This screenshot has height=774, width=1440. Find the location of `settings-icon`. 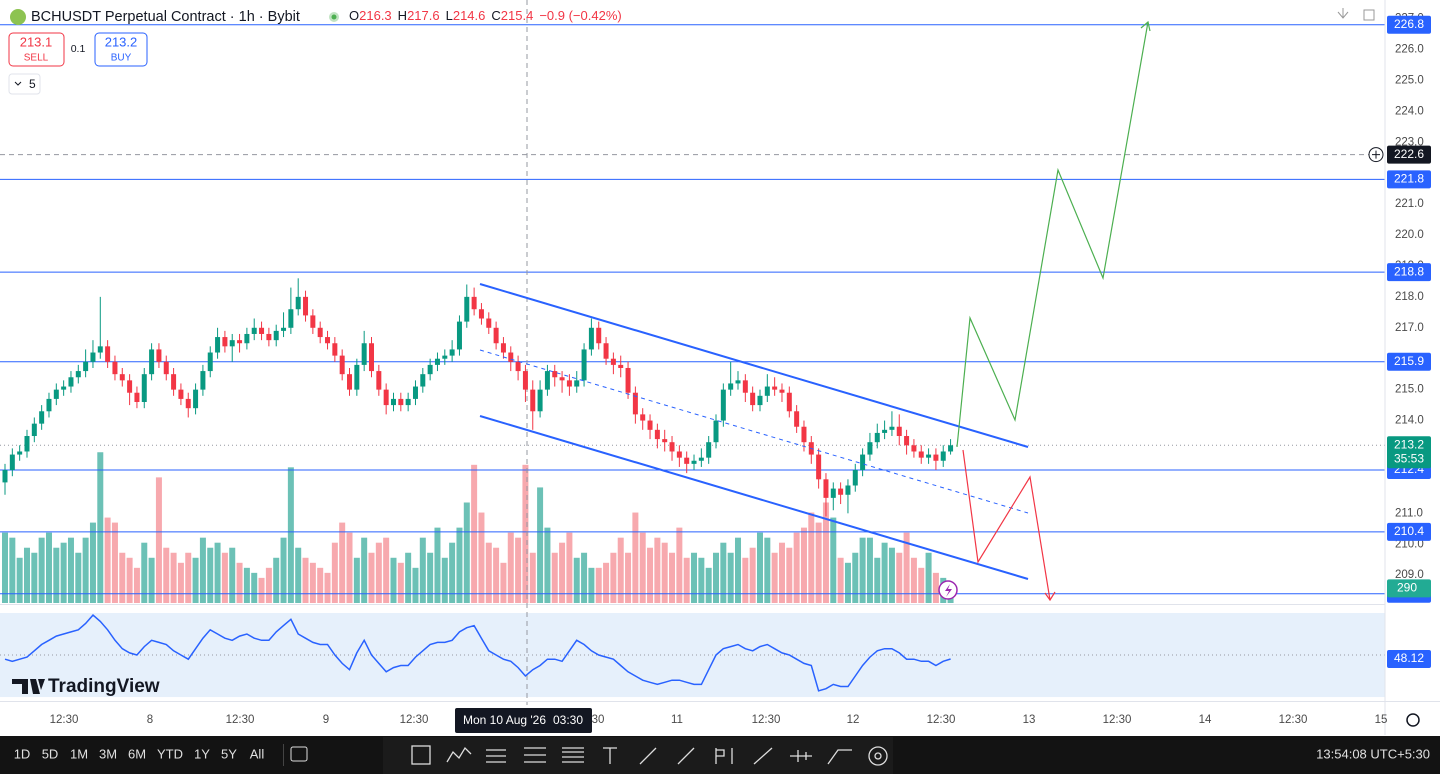

settings-icon is located at coordinates (1413, 720).